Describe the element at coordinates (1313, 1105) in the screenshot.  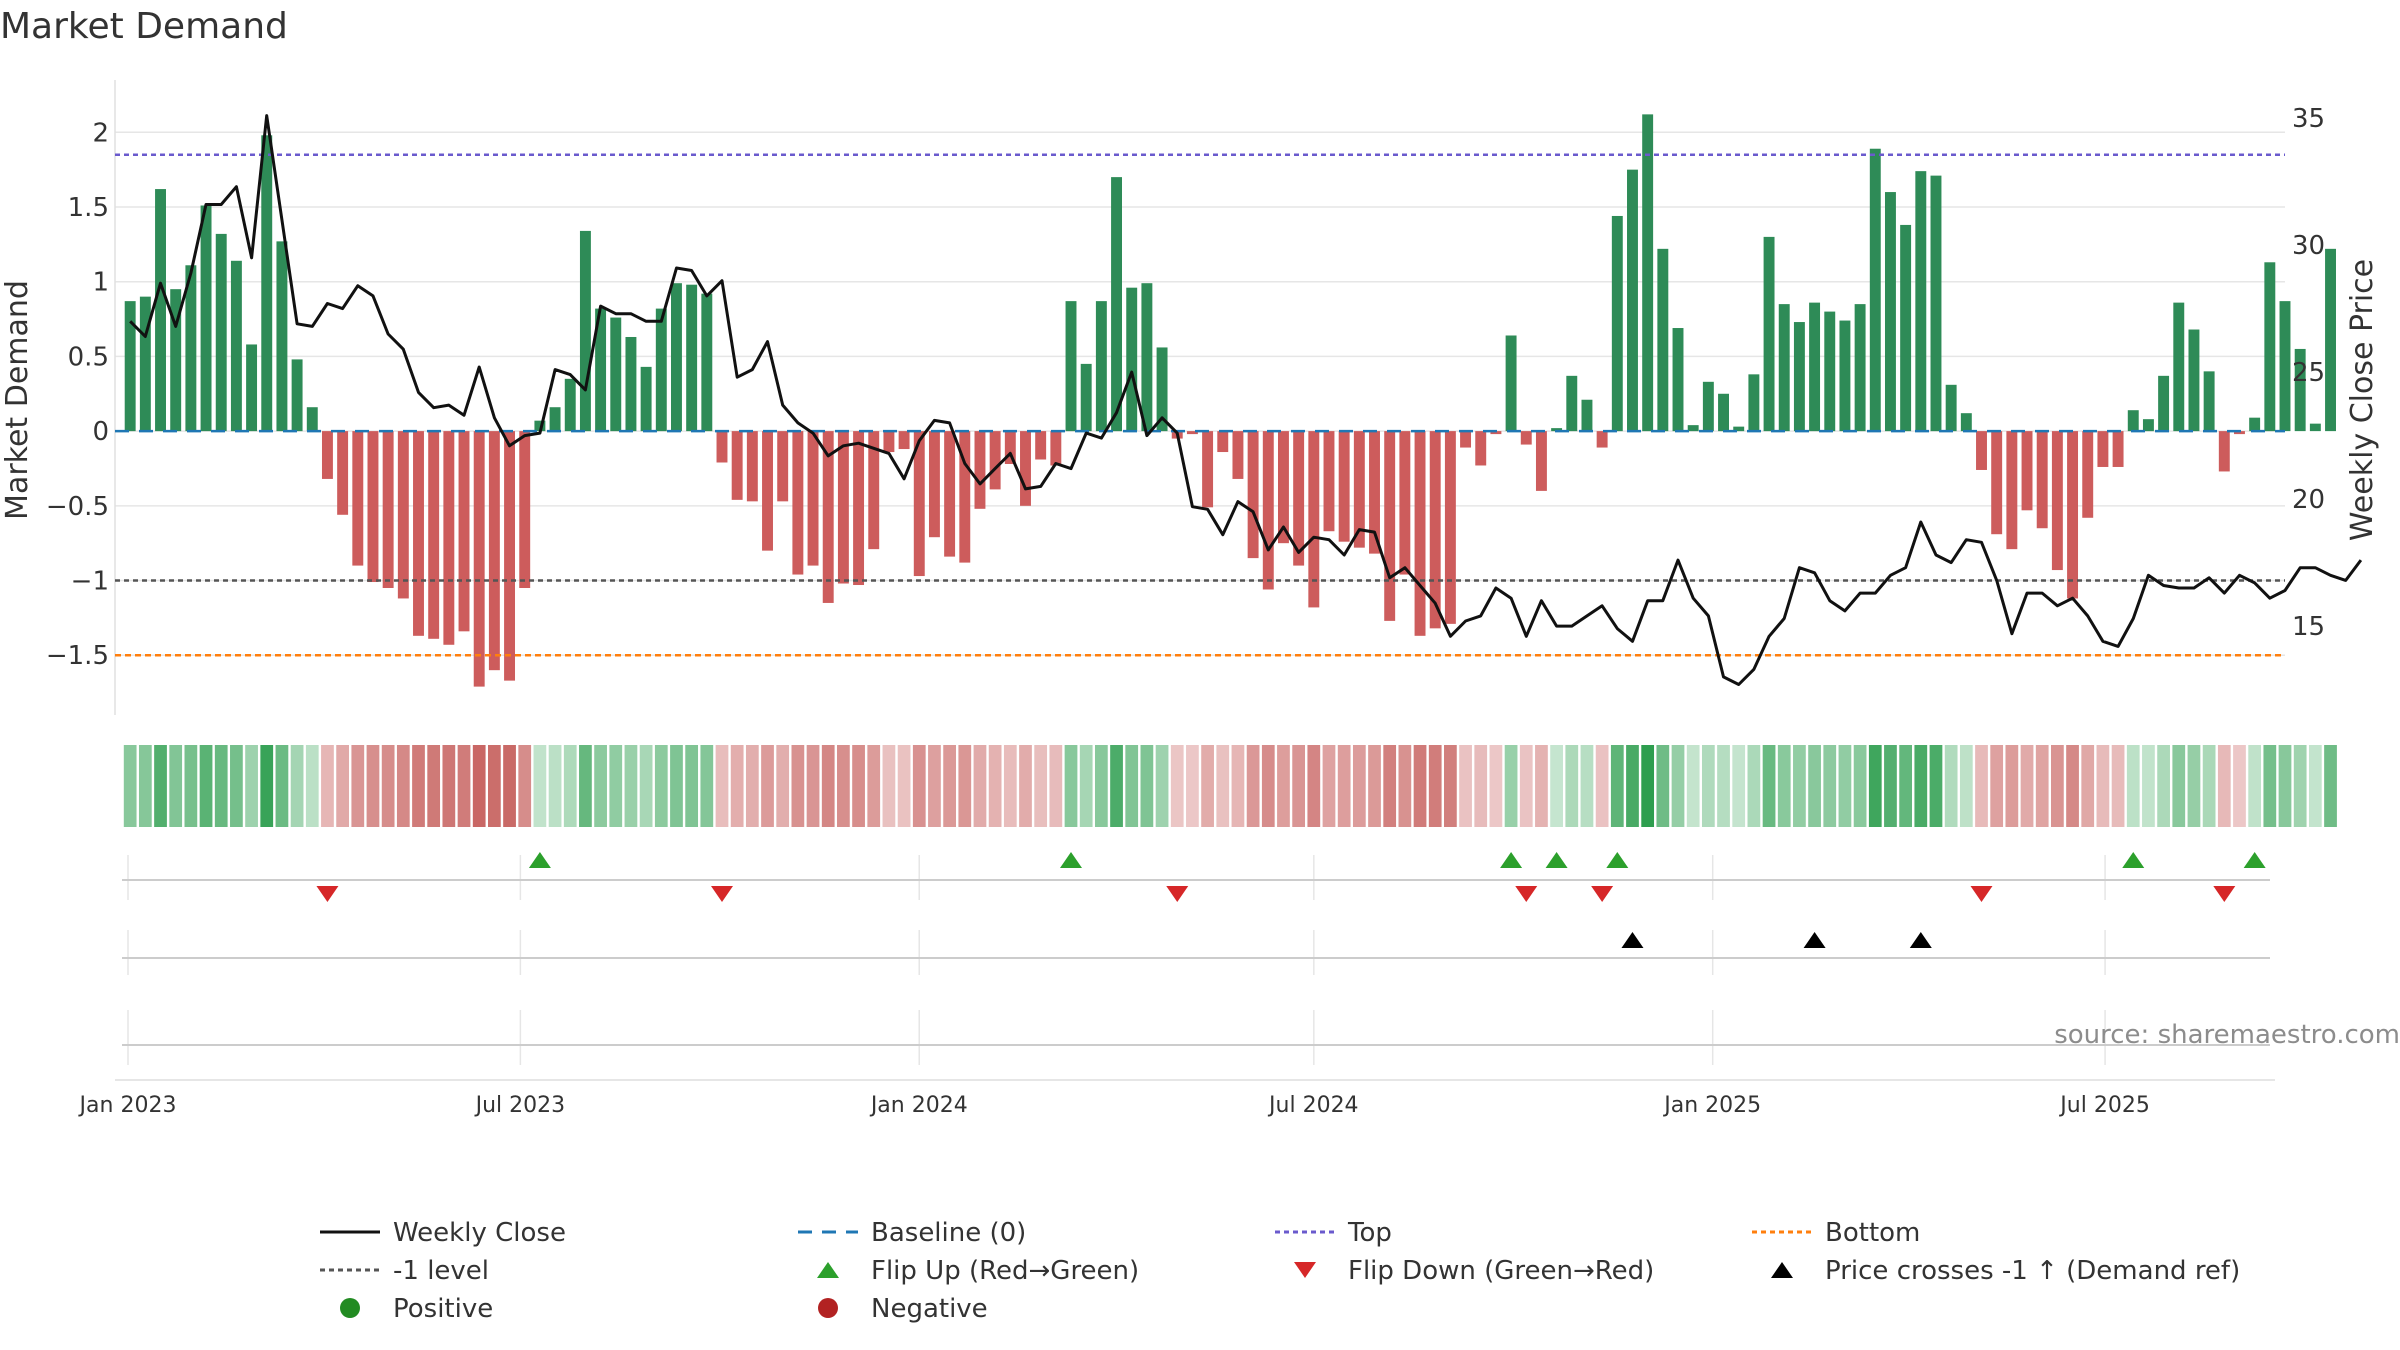
I see `x-tick-label: Jul 2024` at that location.